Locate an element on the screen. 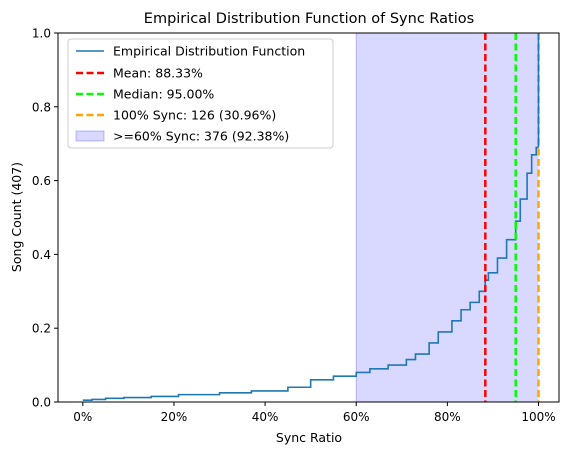 Image resolution: width=567 pixels, height=455 pixels. x-tick-label: 100% is located at coordinates (538, 417).